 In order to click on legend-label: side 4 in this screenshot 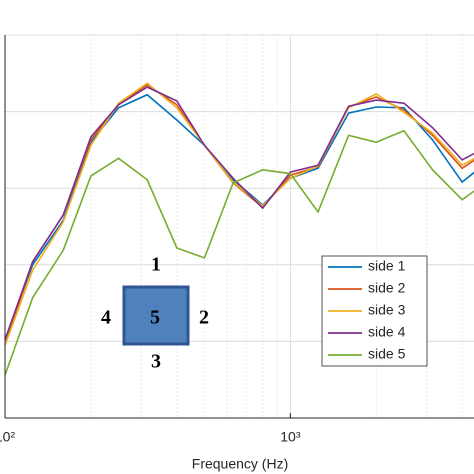, I will do `click(387, 332)`.